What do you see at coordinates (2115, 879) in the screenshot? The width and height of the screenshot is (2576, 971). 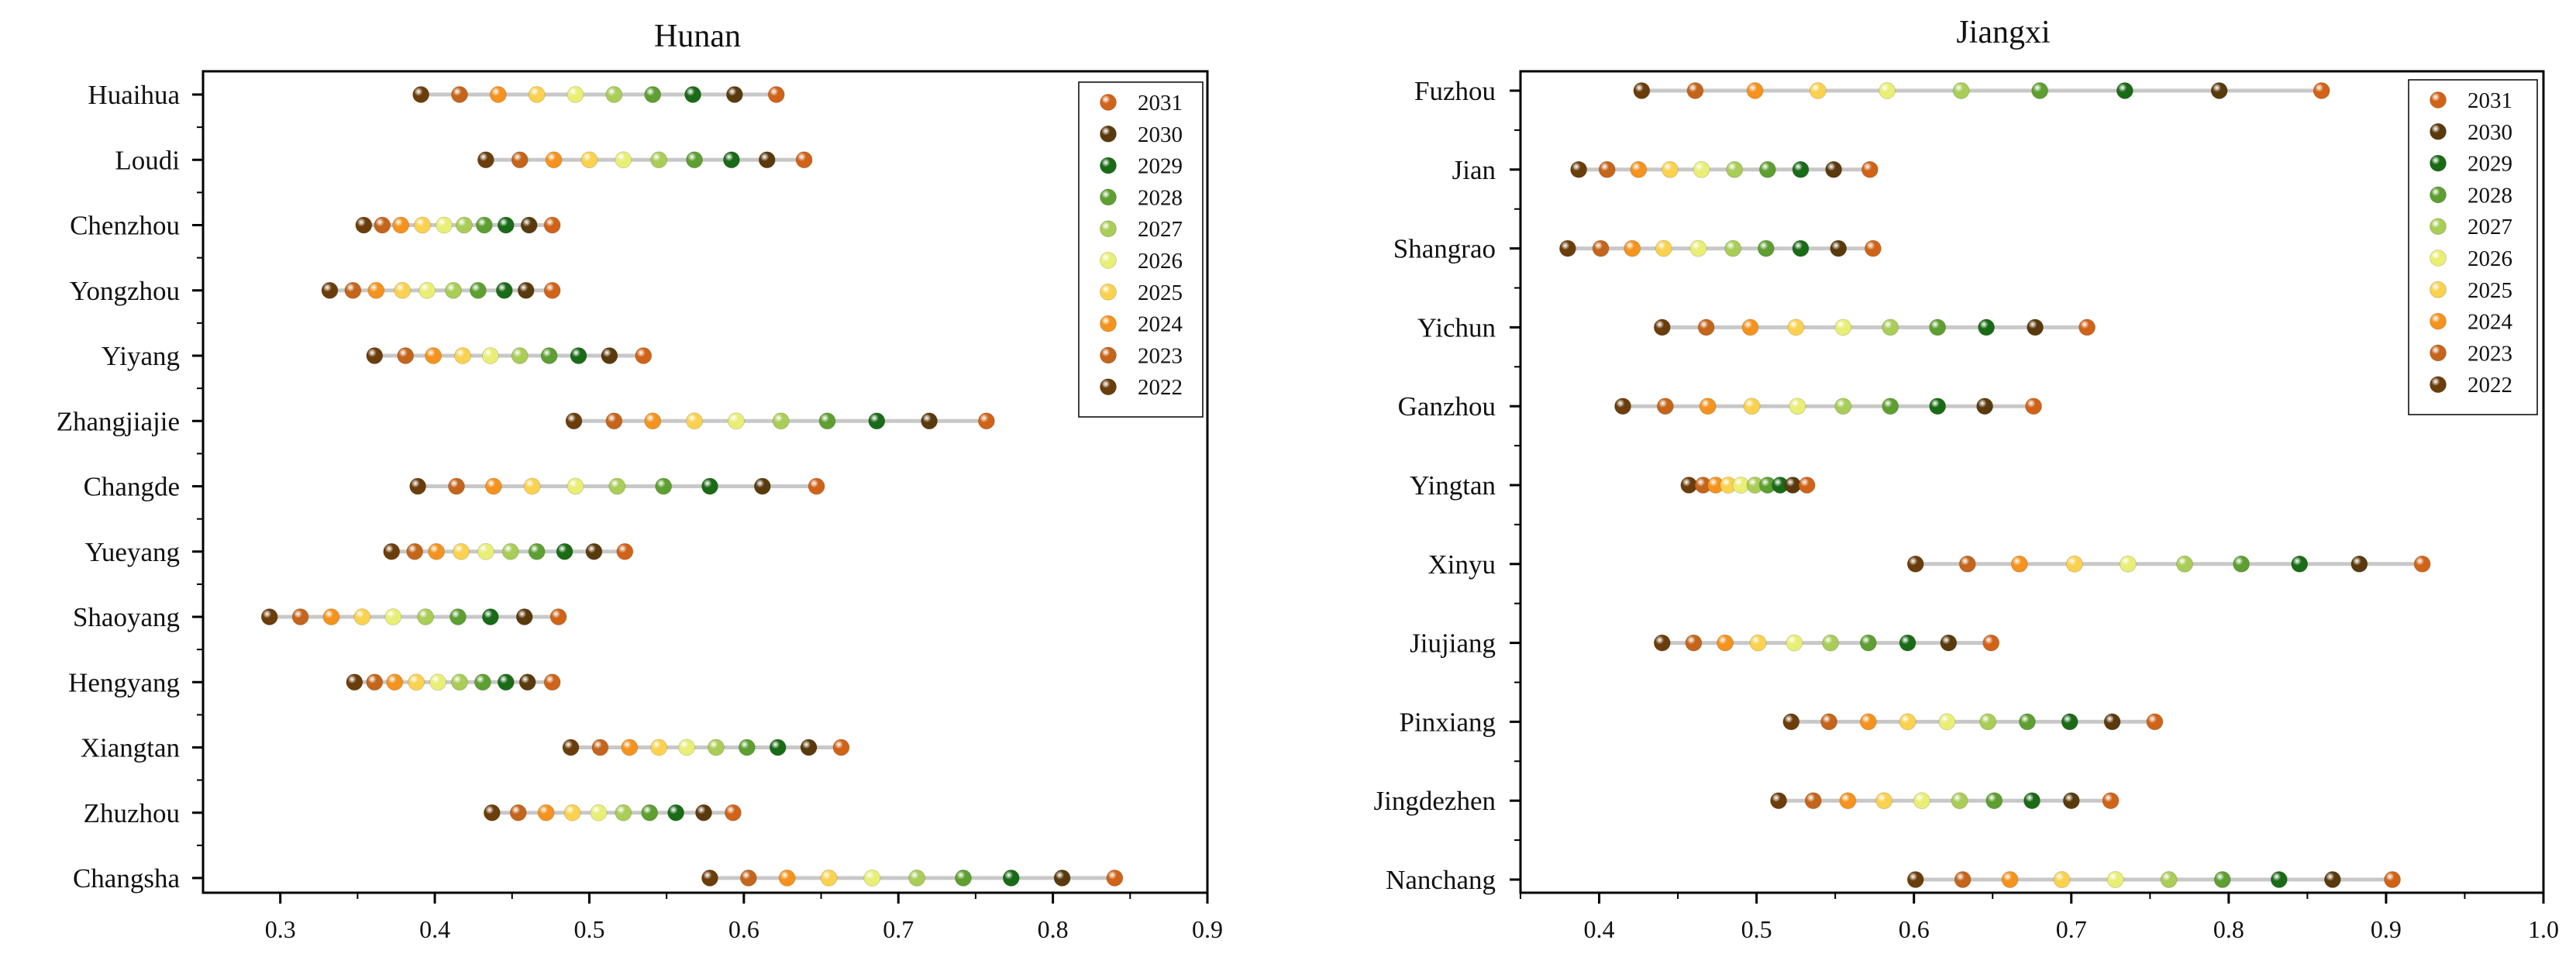 I see `jiangxi-dot-nanchang-2026` at bounding box center [2115, 879].